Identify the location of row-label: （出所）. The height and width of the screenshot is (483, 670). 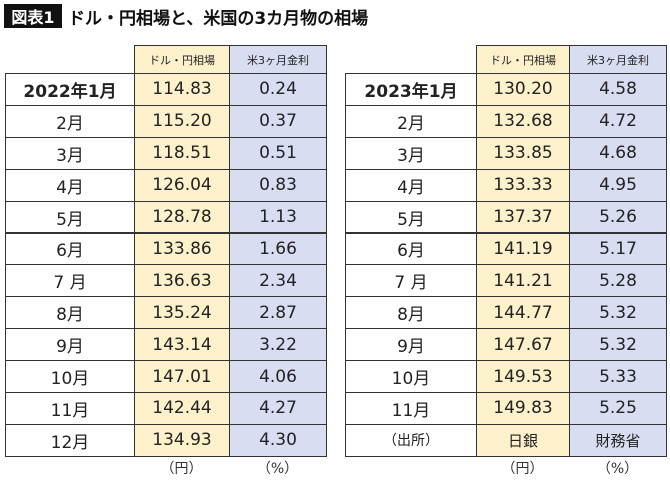
(411, 440).